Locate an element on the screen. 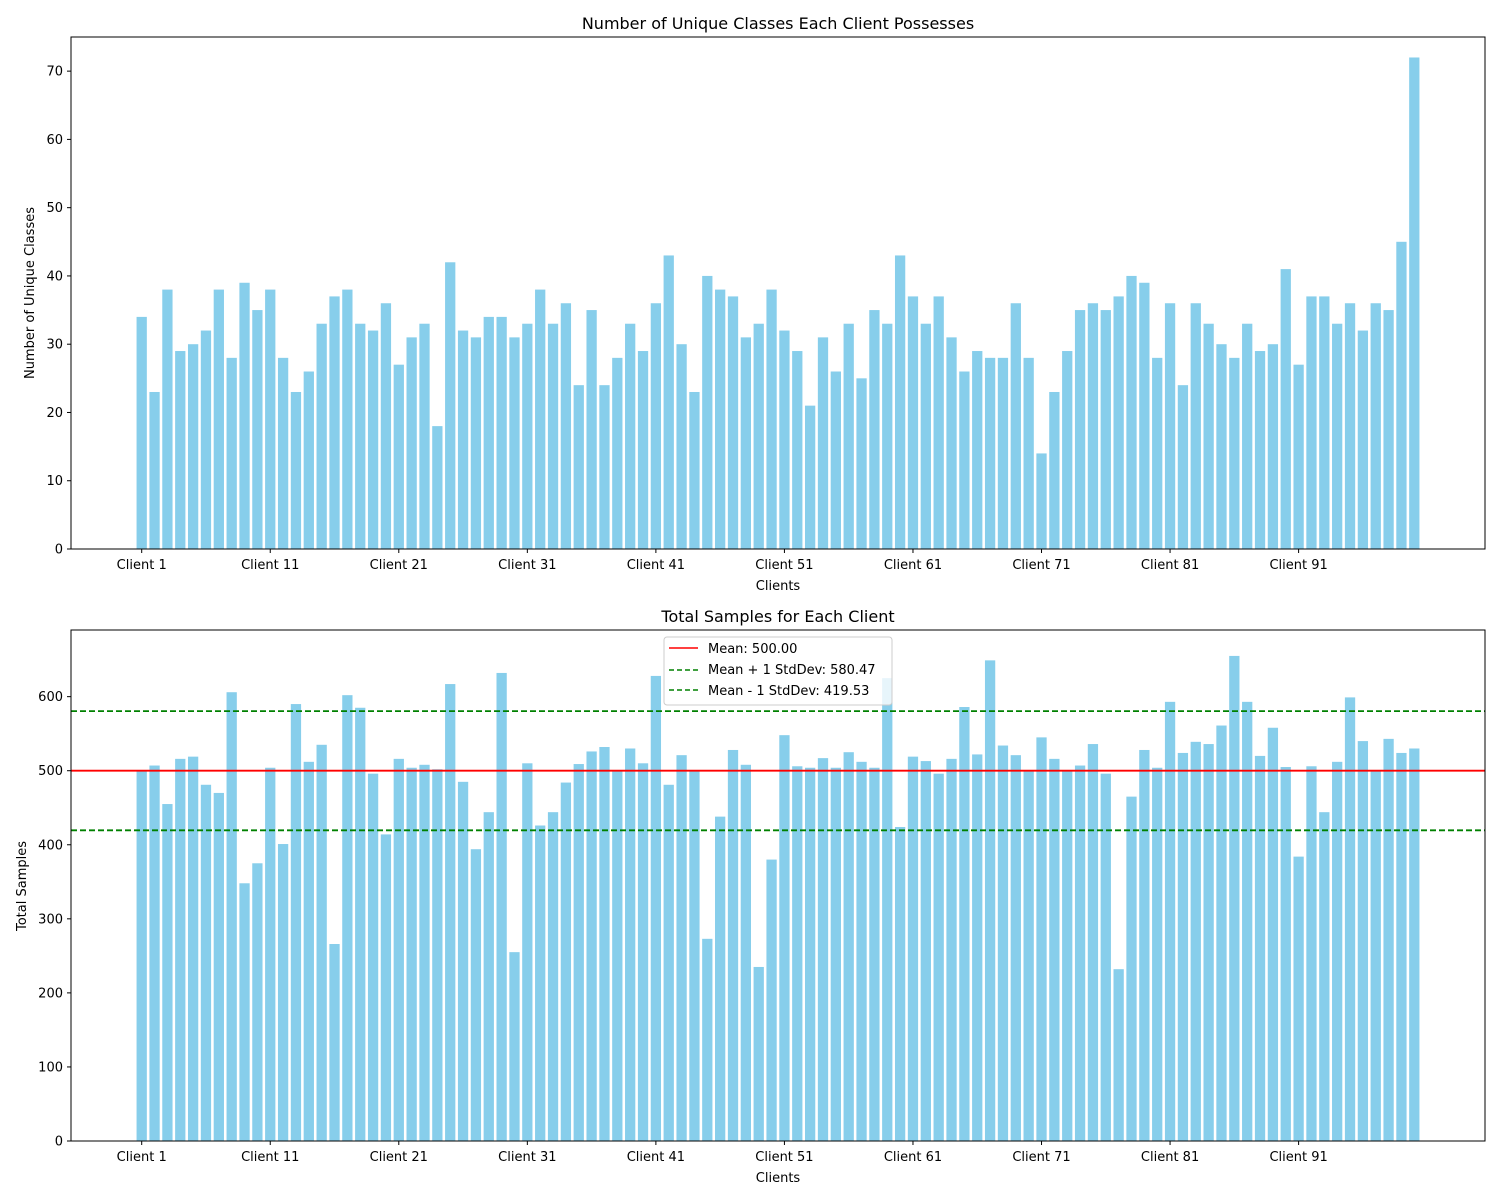 Image resolution: width=1500 pixels, height=1200 pixels. ytick-label: 20 is located at coordinates (54, 413).